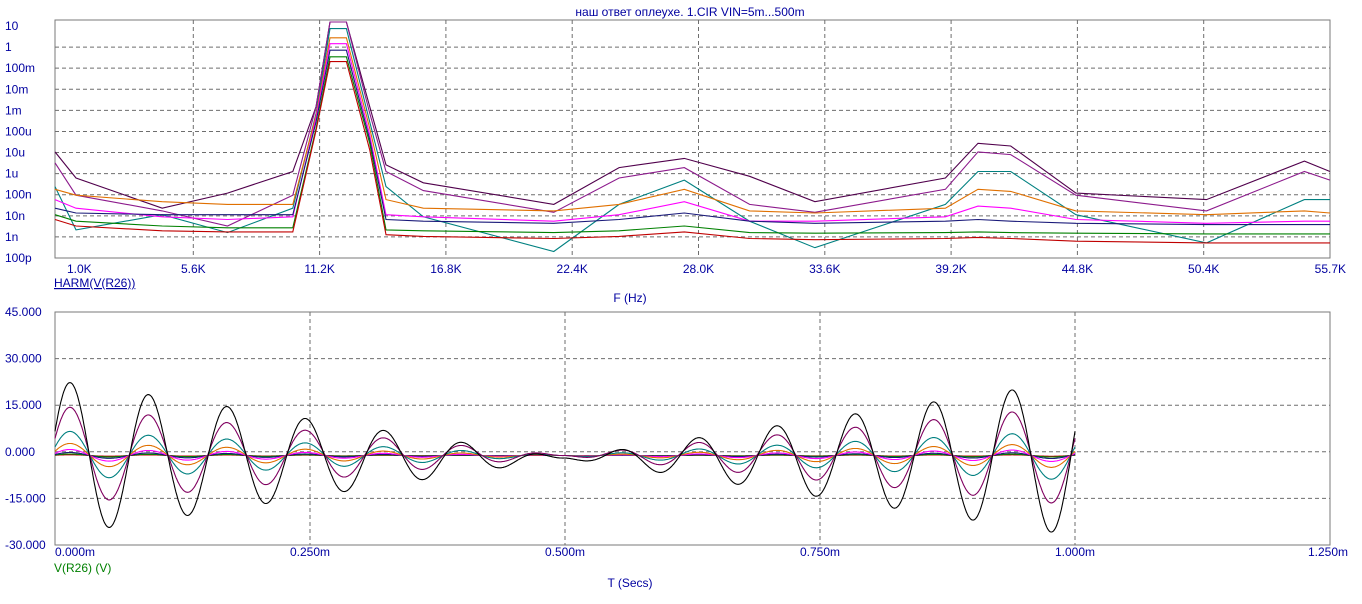 The height and width of the screenshot is (604, 1362). Describe the element at coordinates (1203, 269) in the screenshot. I see `spectrum-x-tick-label: 50.4K` at that location.